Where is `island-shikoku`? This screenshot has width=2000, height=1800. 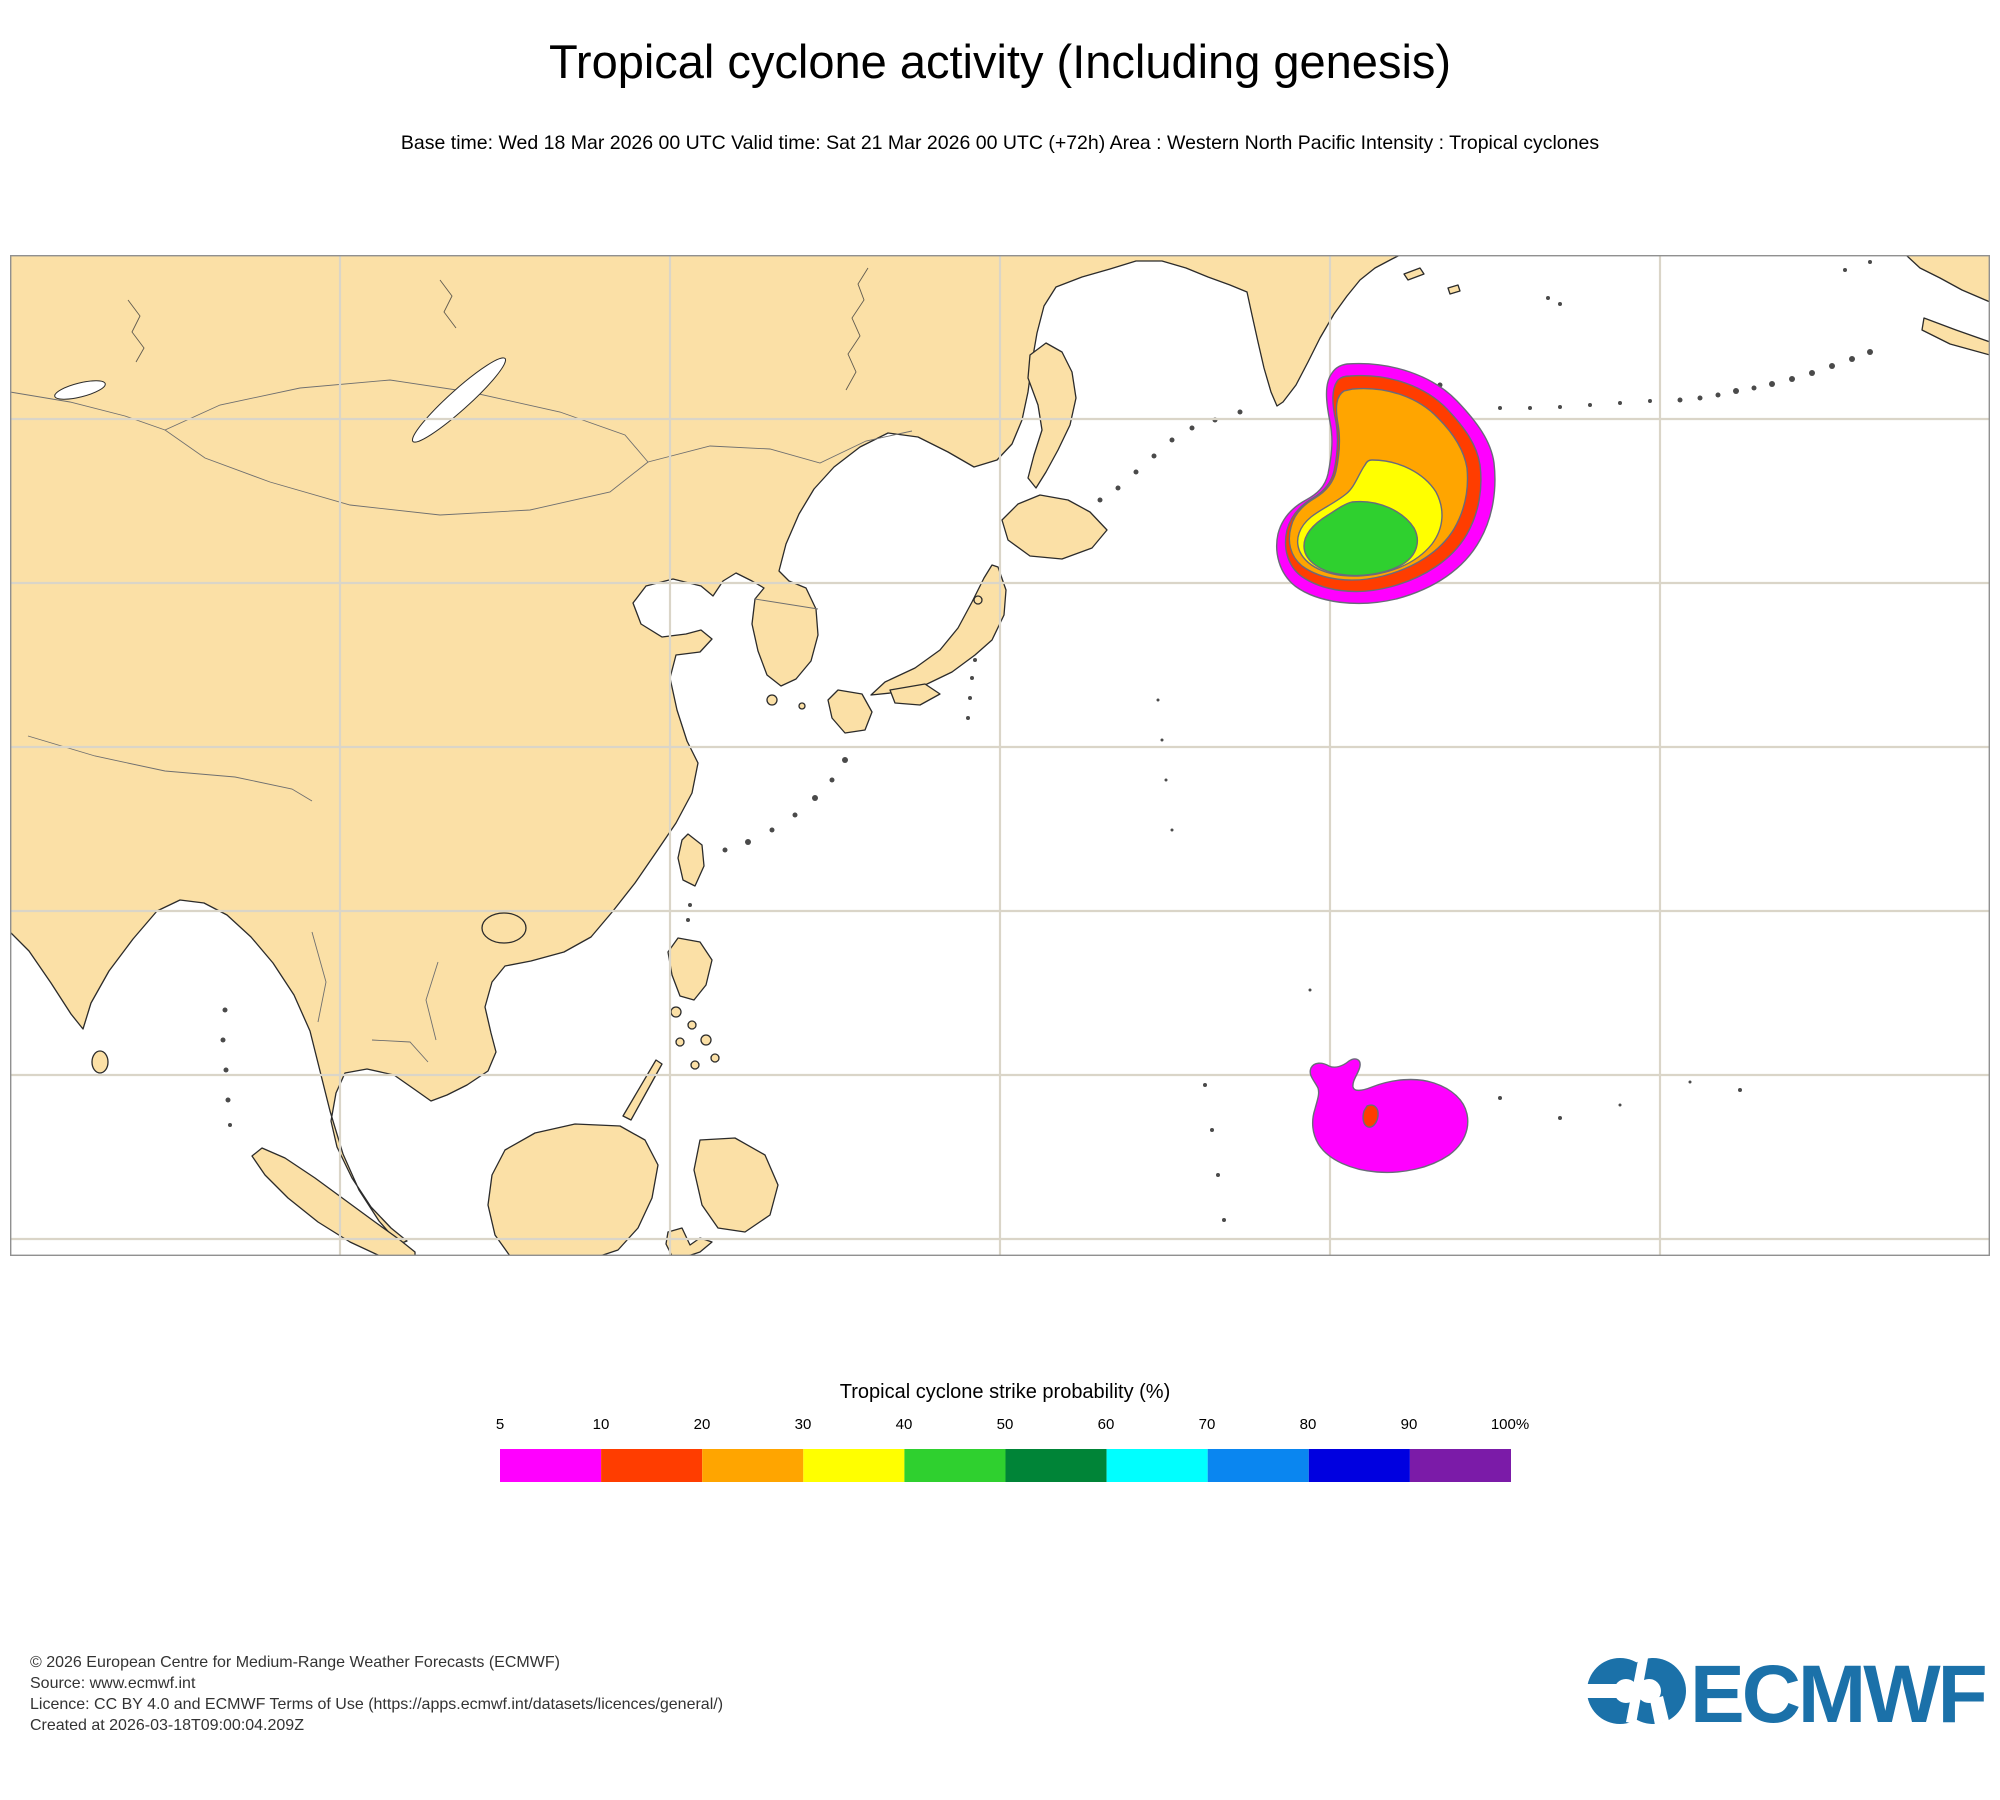 island-shikoku is located at coordinates (915, 694).